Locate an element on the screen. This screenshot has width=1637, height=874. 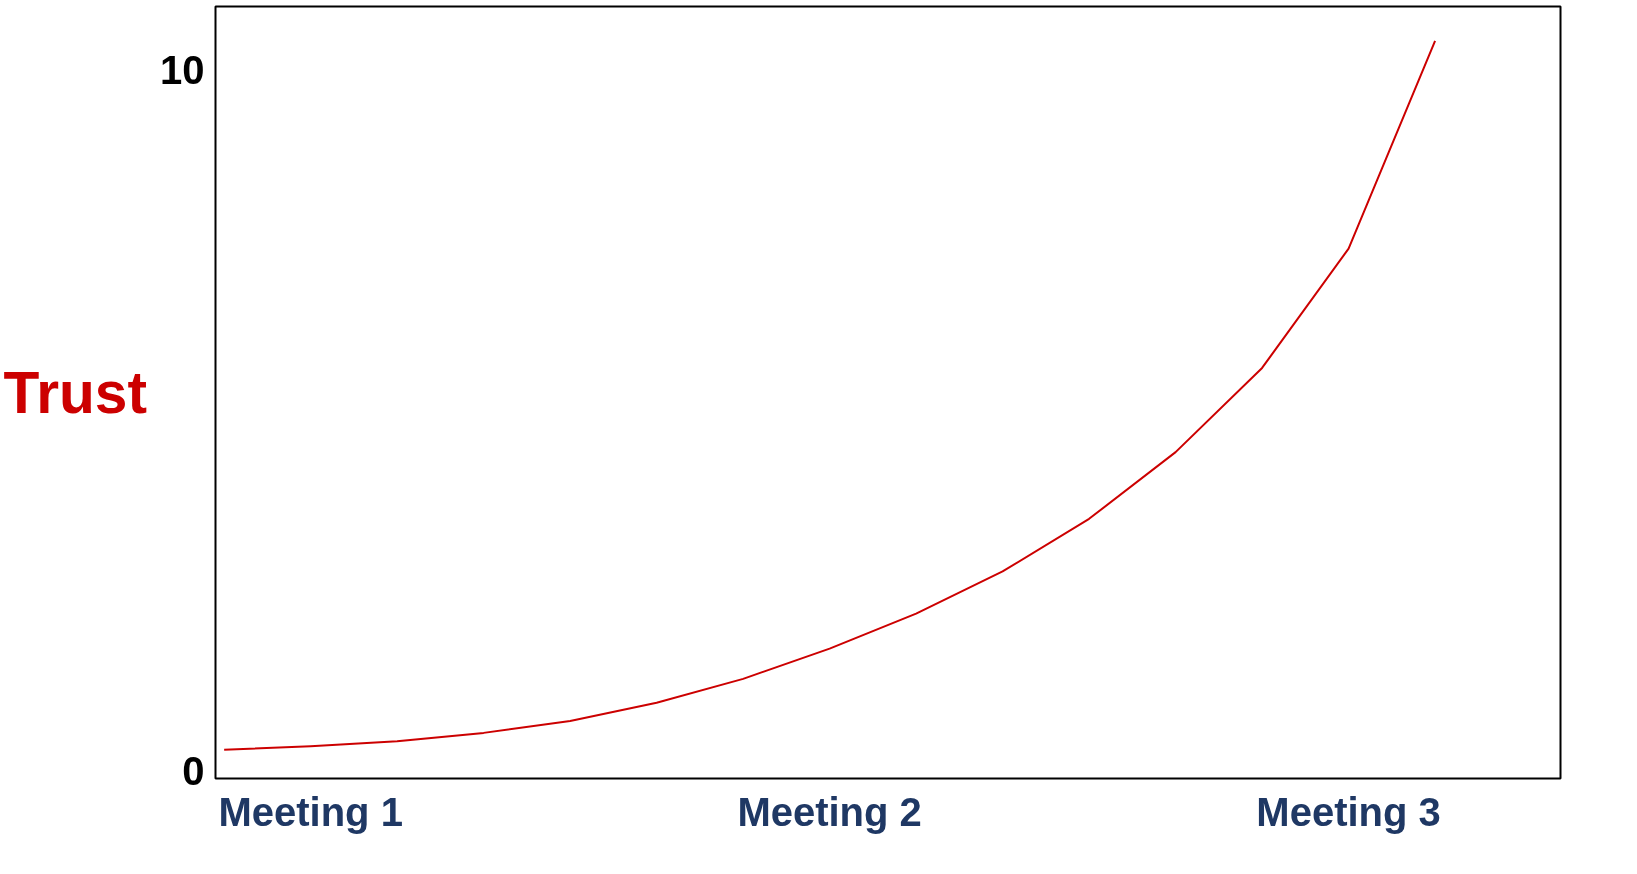
x-tick-label: Meeting 1 is located at coordinates (310, 811).